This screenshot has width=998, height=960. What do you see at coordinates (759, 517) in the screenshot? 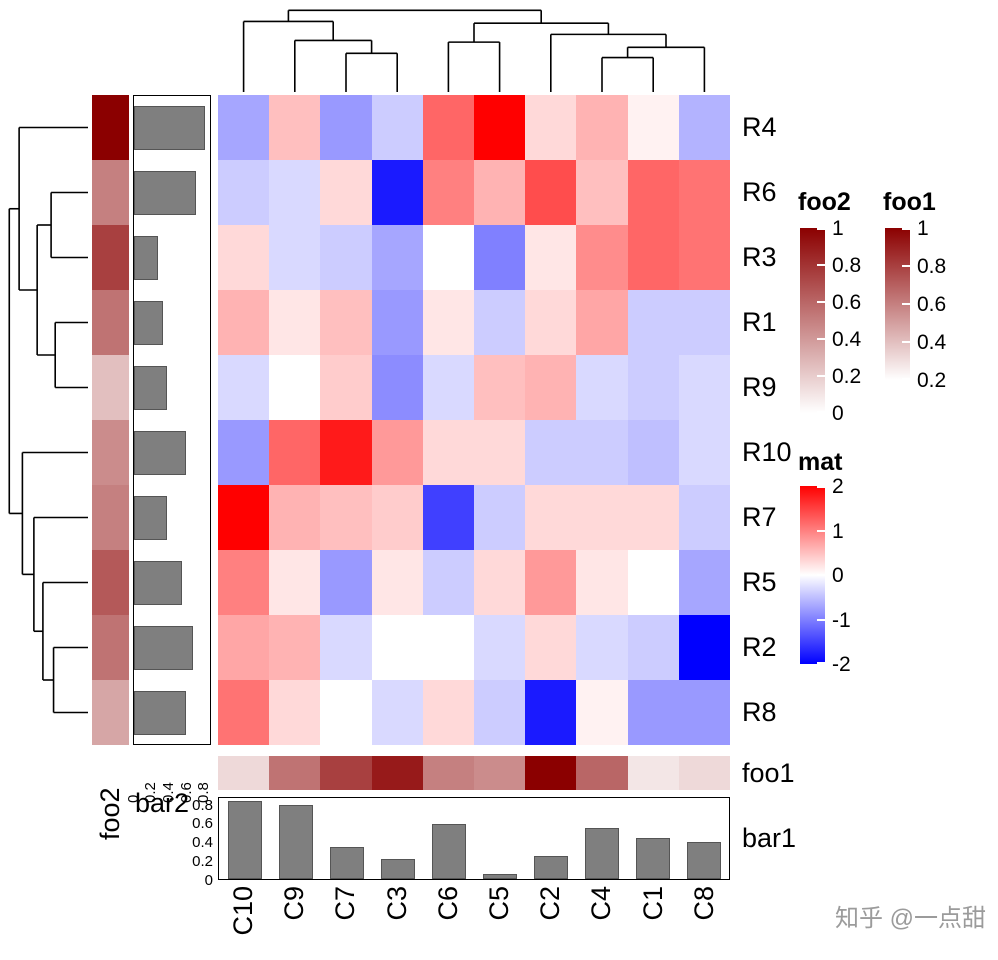
I see `row-label: R7` at bounding box center [759, 517].